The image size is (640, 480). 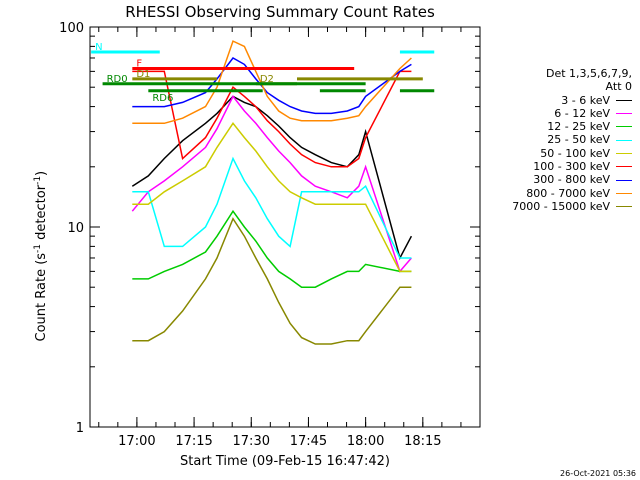 I want to click on legend-item-label: 100 - 300 keV, so click(x=571, y=167).